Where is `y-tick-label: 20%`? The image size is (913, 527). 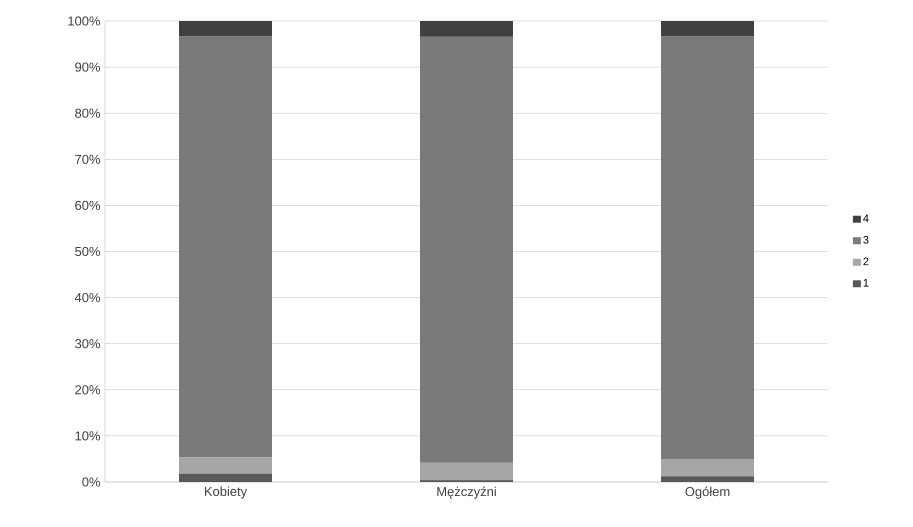
y-tick-label: 20% is located at coordinates (87, 389).